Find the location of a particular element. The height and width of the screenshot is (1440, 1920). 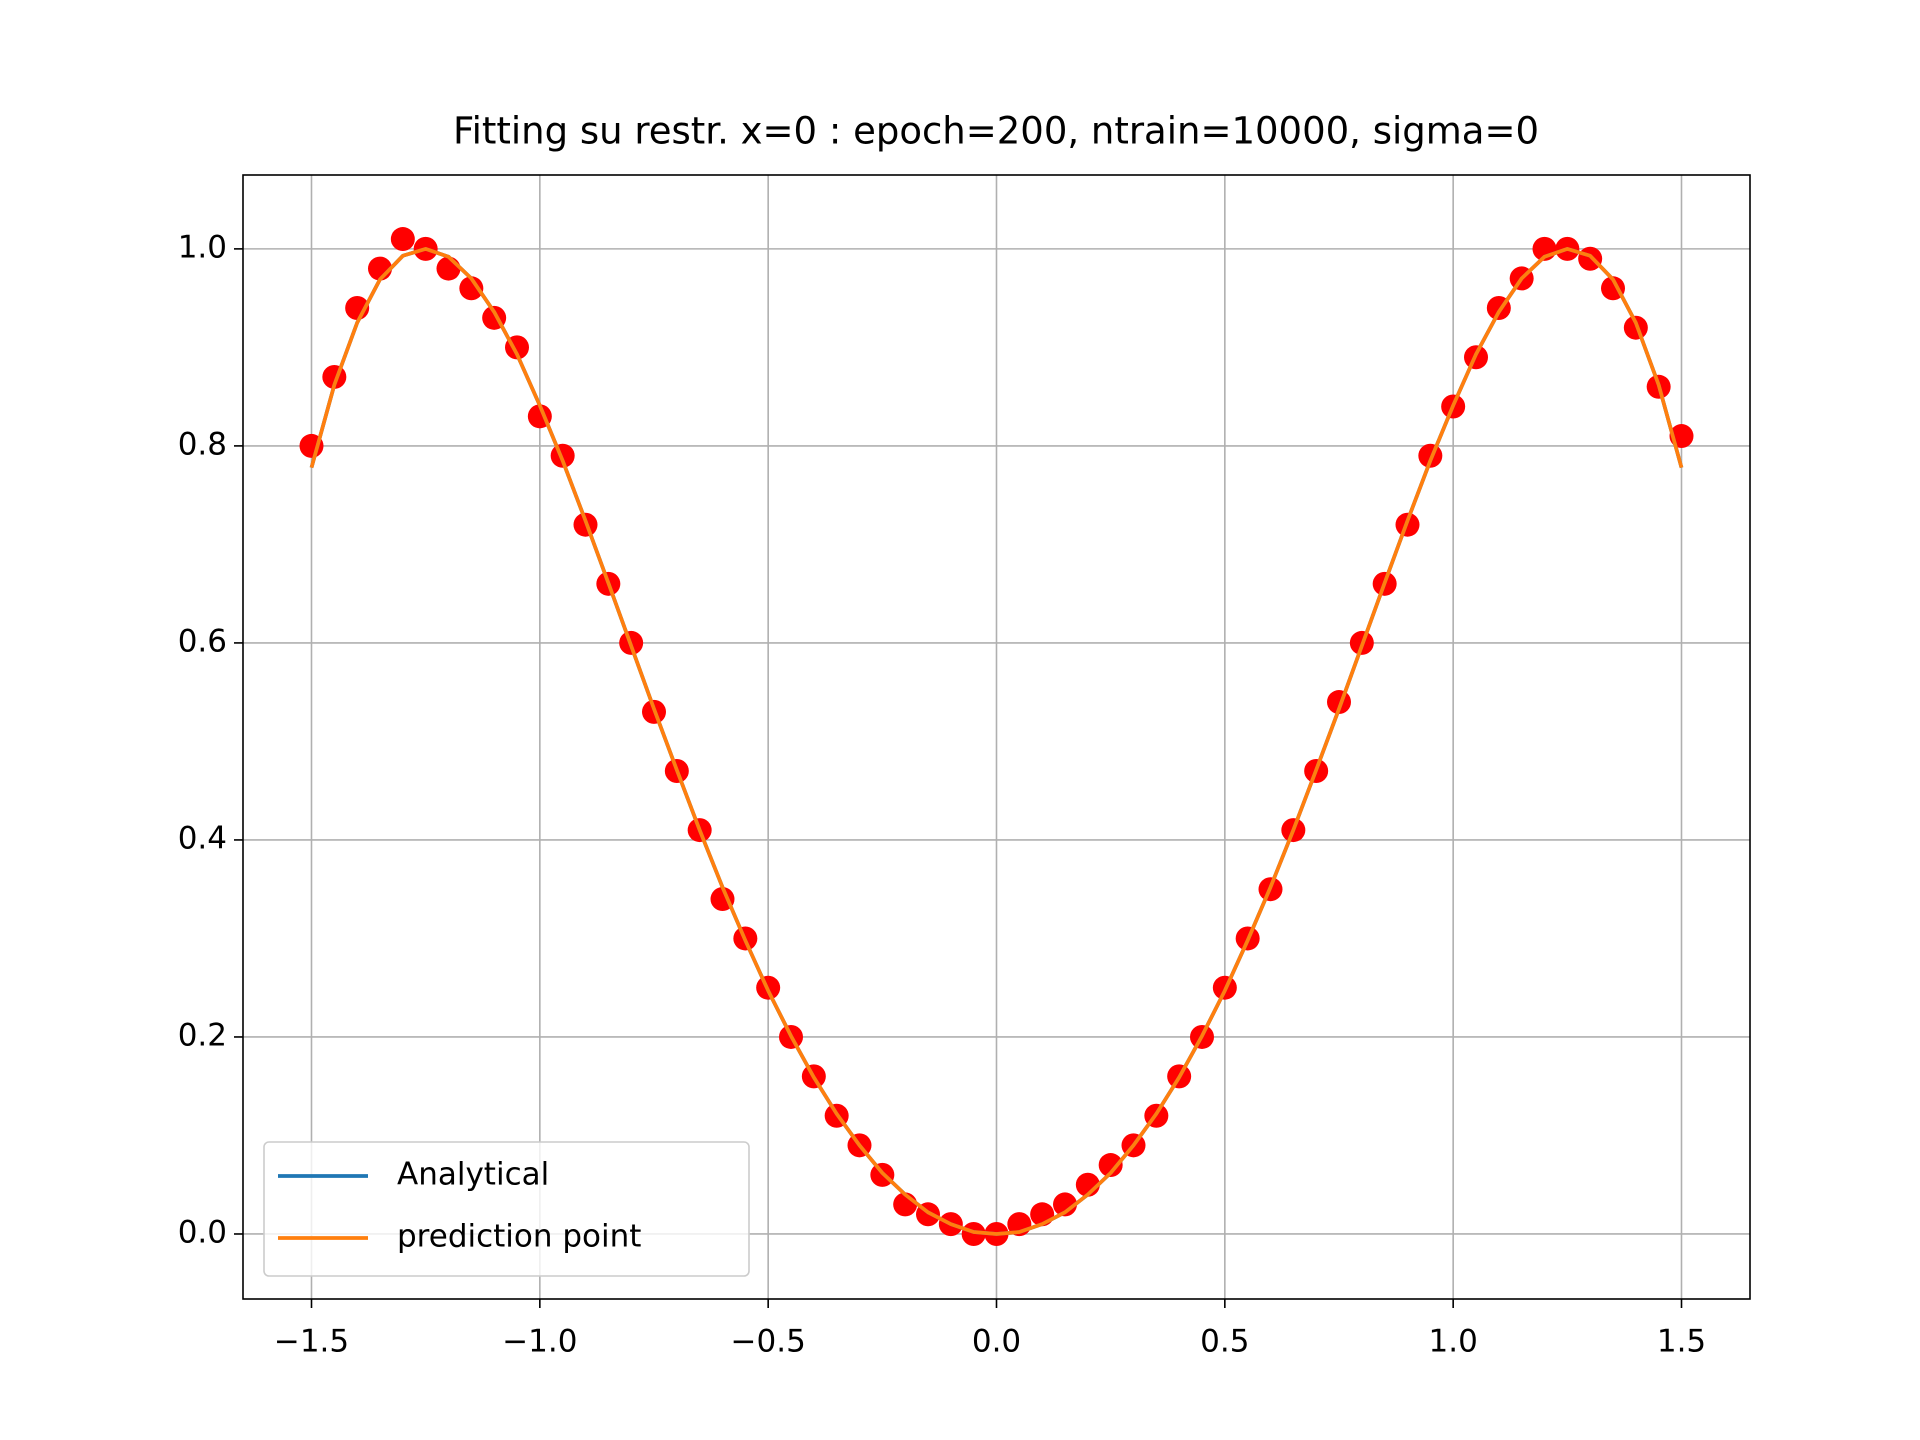

x-tick-label: 1.0 is located at coordinates (1453, 1342).